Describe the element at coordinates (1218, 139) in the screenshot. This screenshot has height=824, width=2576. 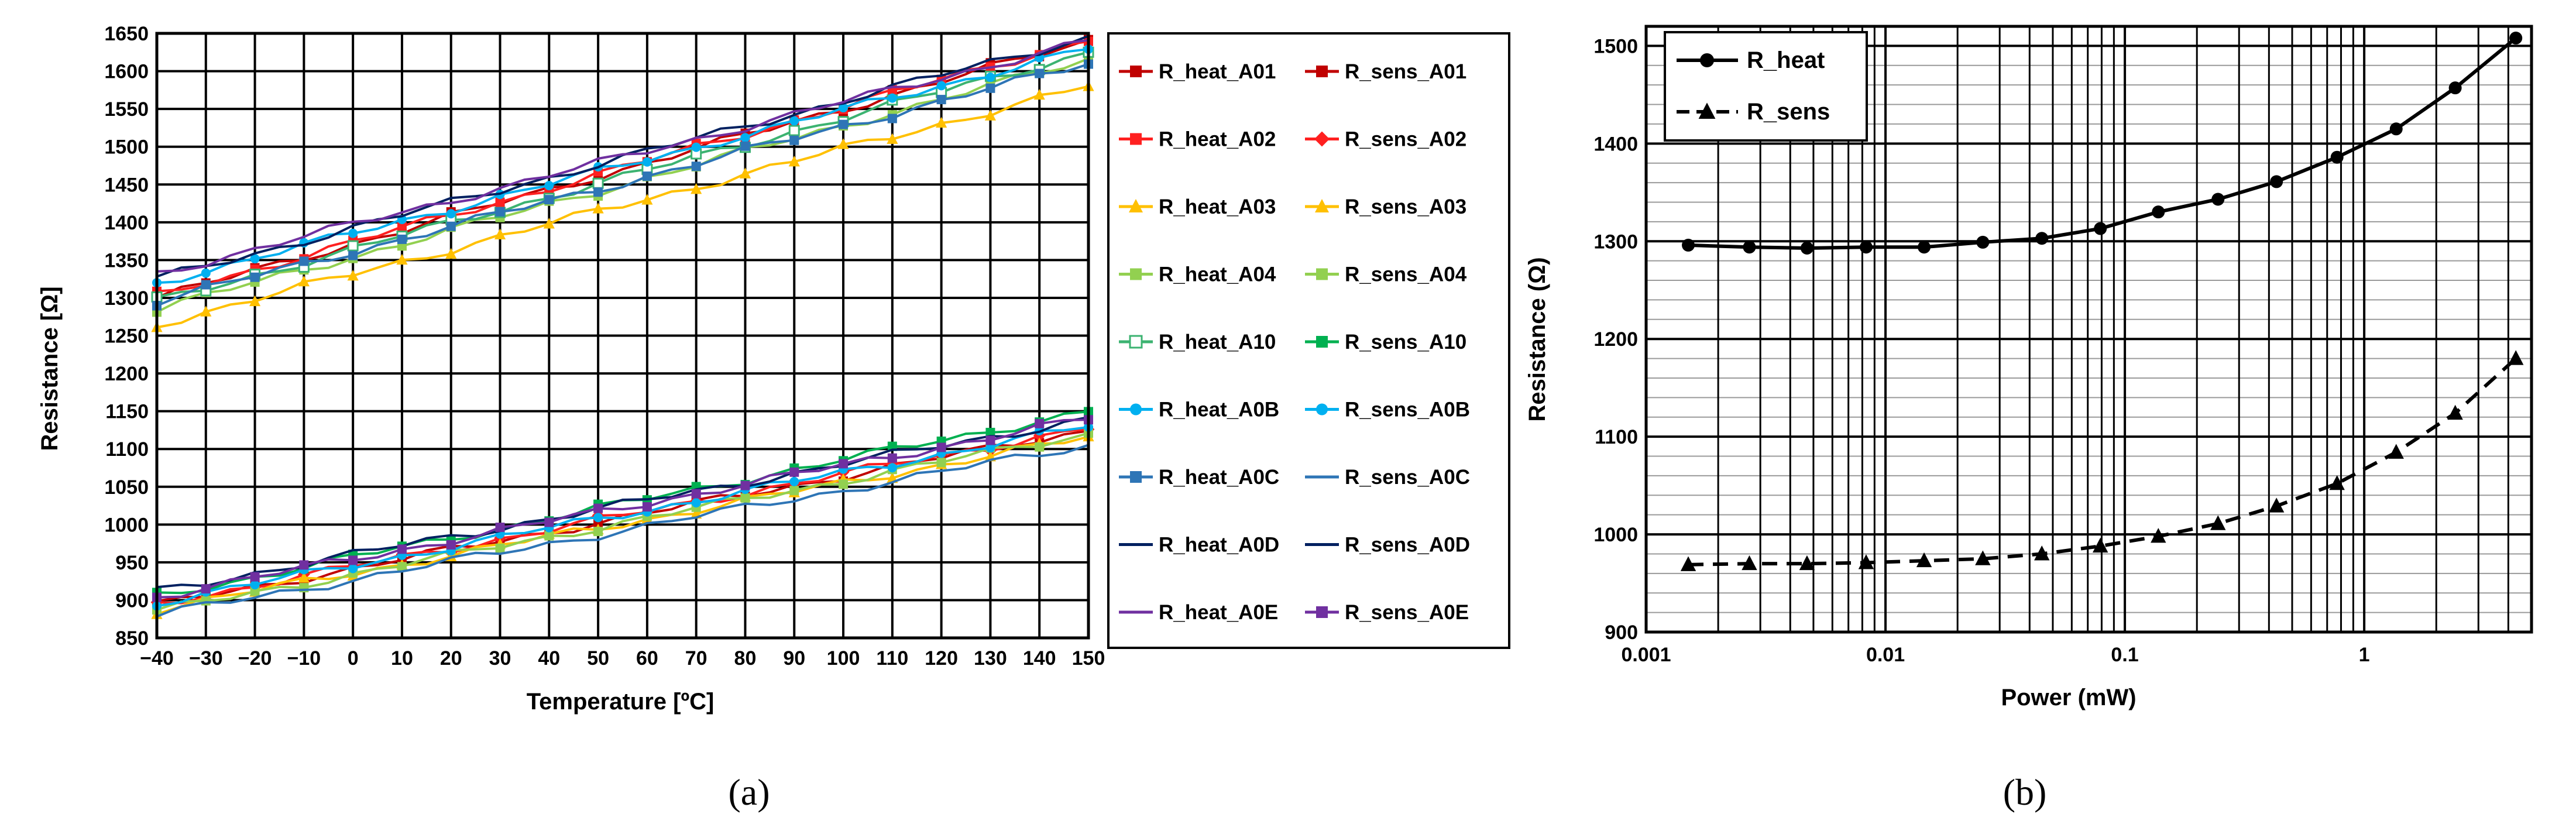
I see `legend-label-R_heat_A02: R_heat_A02` at that location.